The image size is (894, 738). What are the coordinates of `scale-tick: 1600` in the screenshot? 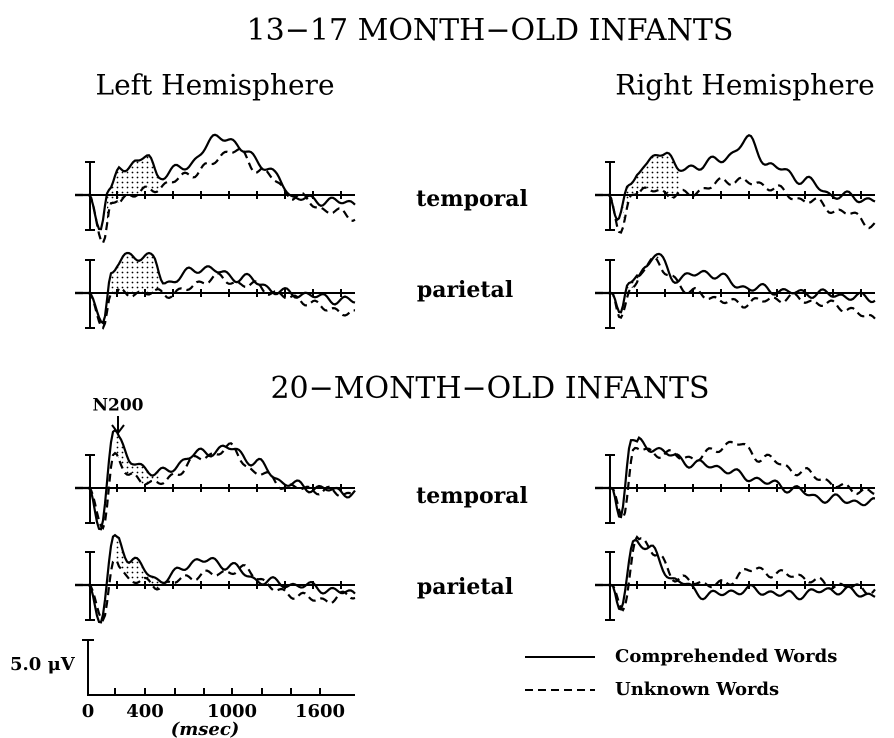 It's located at (320, 711).